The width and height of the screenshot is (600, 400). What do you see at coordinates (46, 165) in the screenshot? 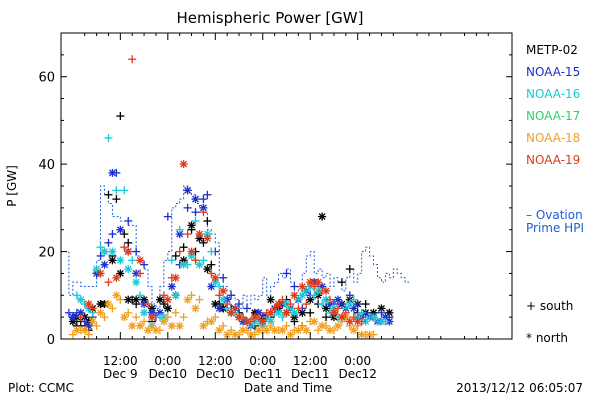
I see `y-tick-label: 40` at bounding box center [46, 165].